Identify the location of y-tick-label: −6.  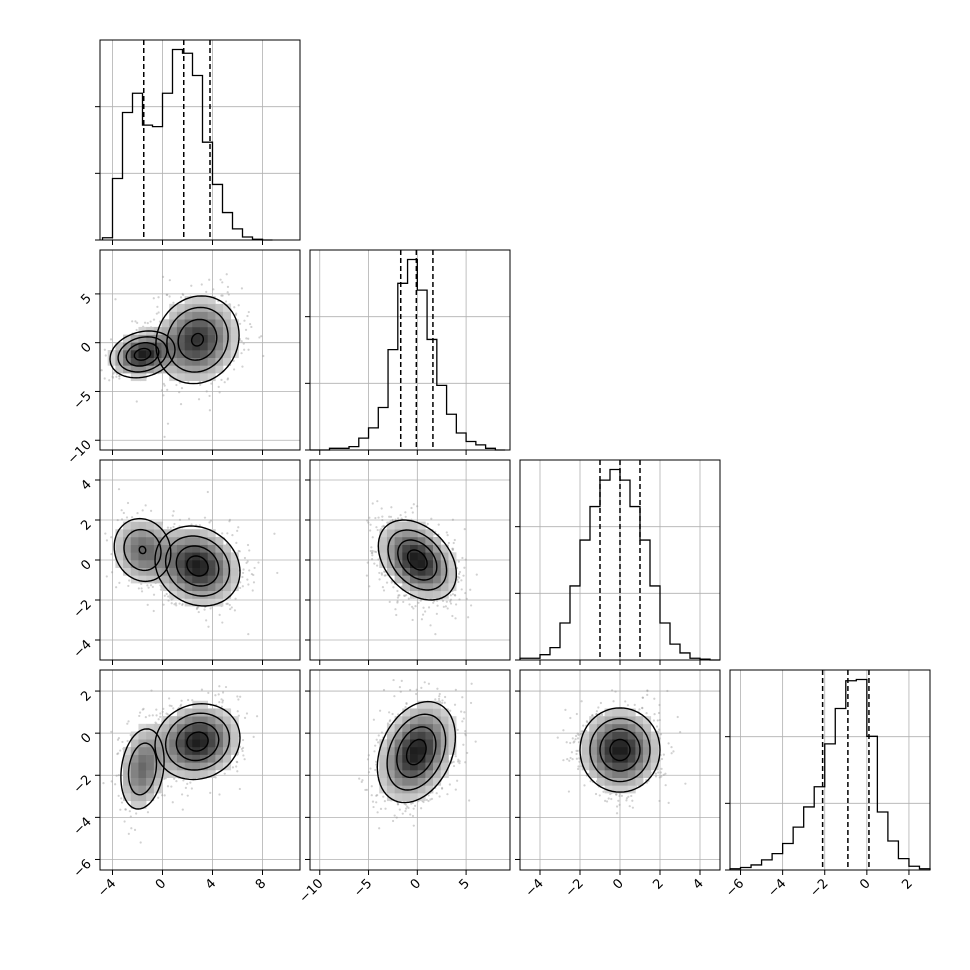
(83, 869).